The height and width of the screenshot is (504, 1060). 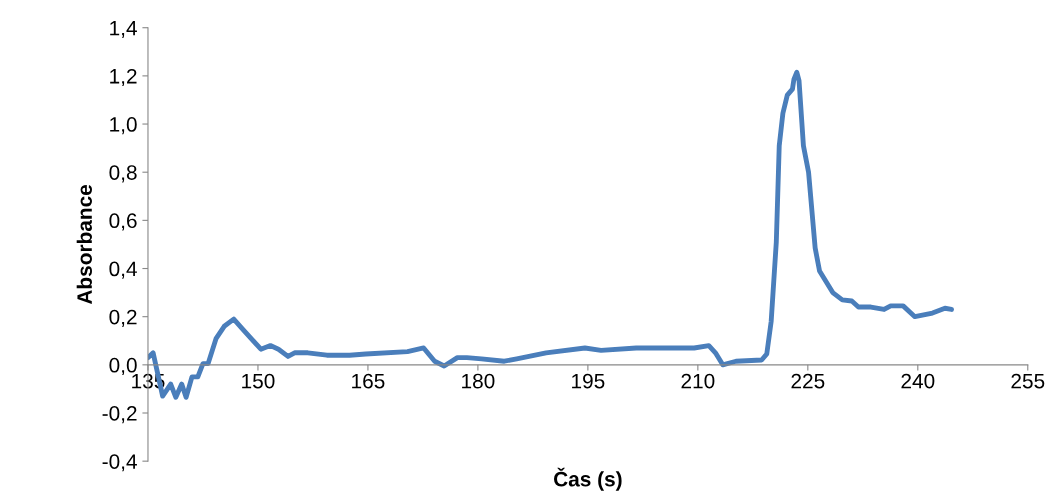 I want to click on y-tick-label: 1,4, so click(x=123, y=29).